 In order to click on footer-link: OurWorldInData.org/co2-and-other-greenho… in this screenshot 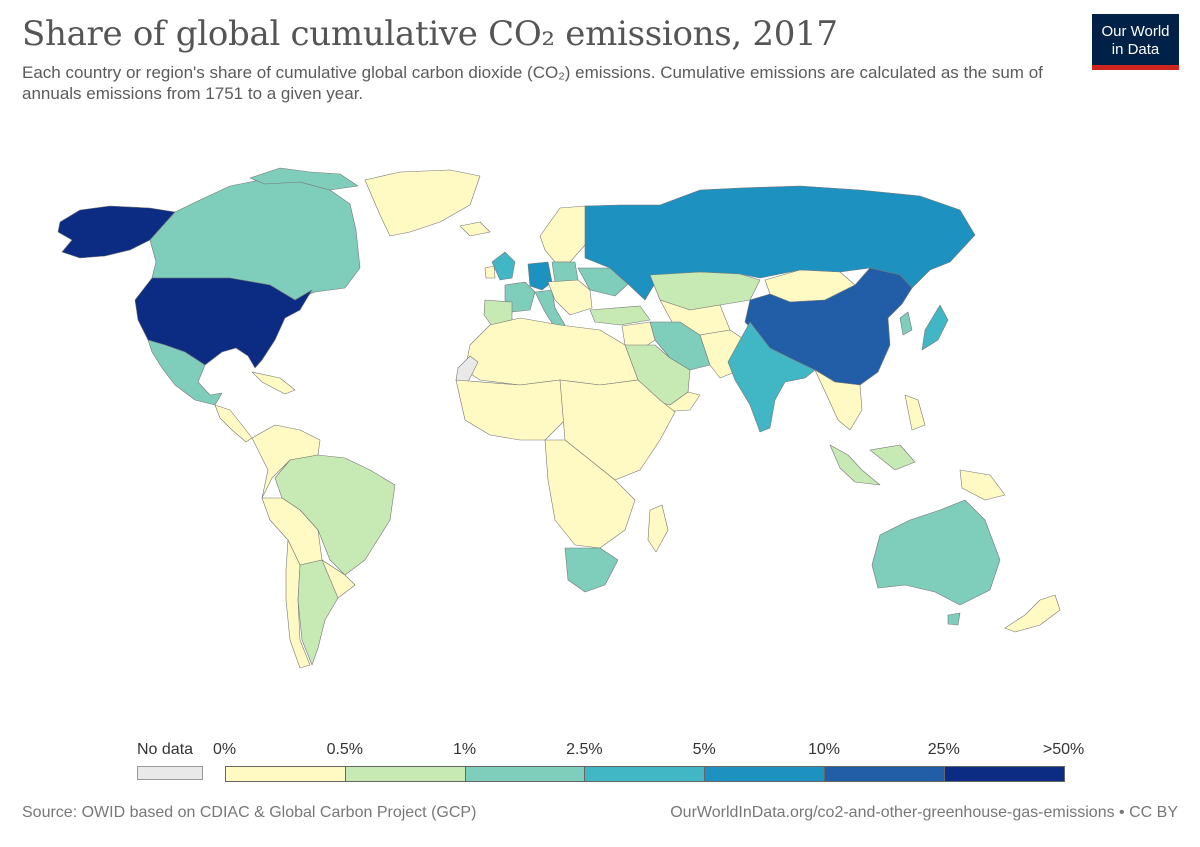, I will do `click(924, 812)`.